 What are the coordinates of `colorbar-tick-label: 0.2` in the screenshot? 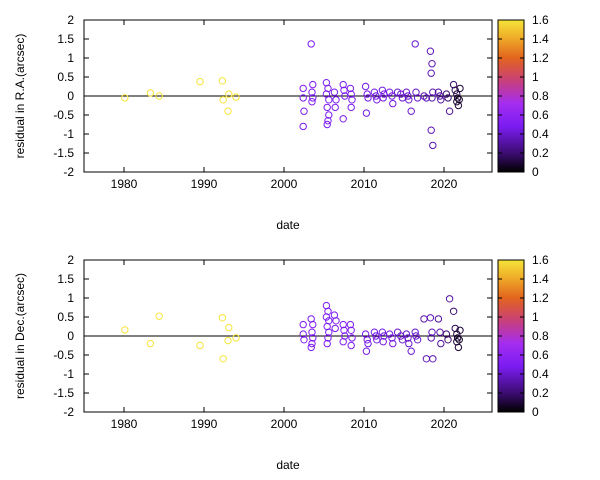 It's located at (540, 393).